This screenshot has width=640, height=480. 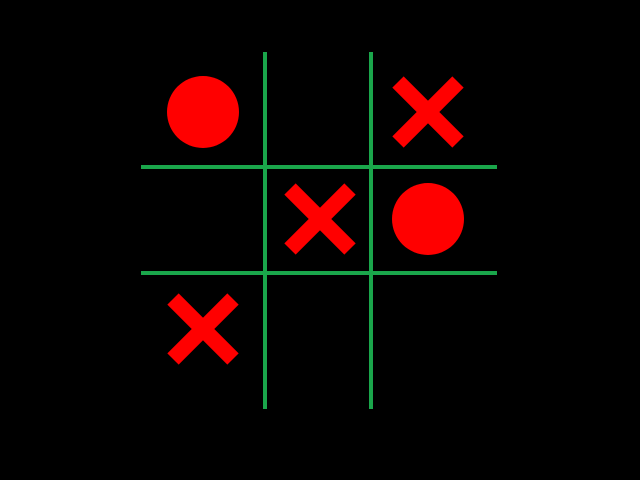 I want to click on cell-top-center, so click(x=318, y=109).